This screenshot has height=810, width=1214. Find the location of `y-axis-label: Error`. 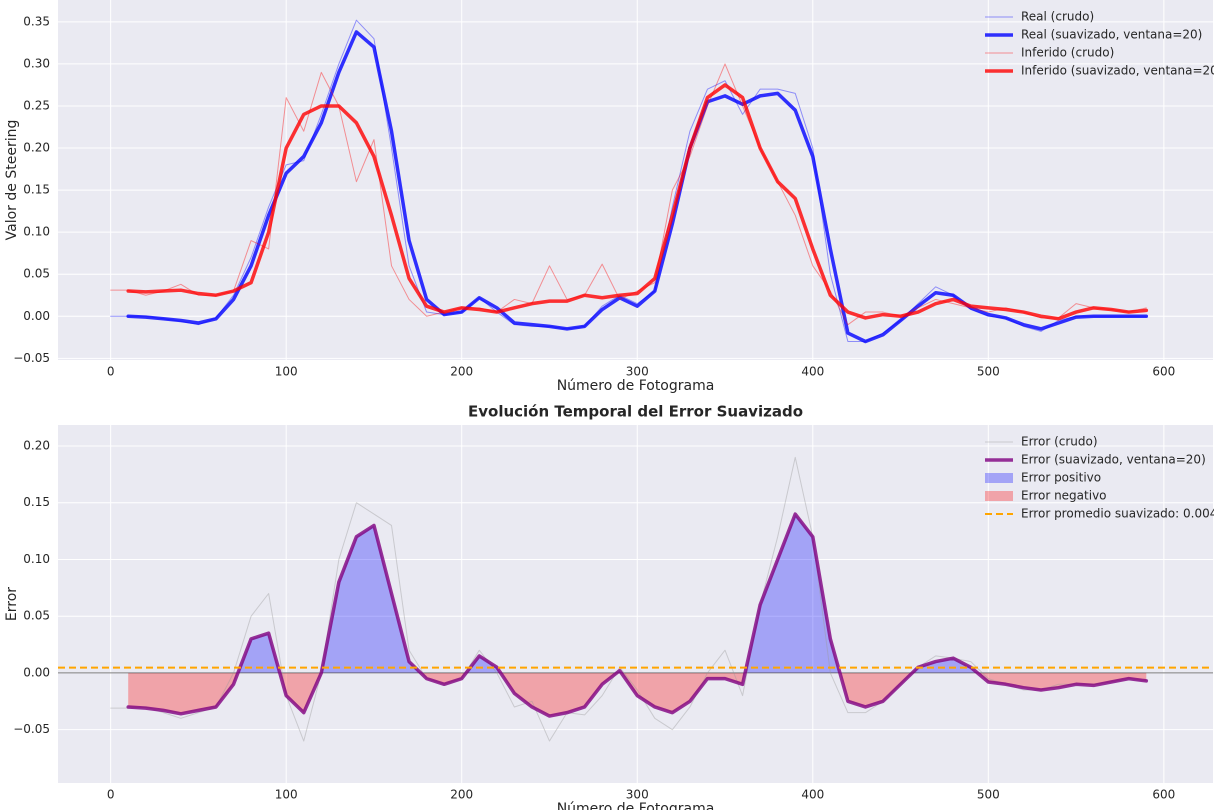

y-axis-label: Error is located at coordinates (12, 604).